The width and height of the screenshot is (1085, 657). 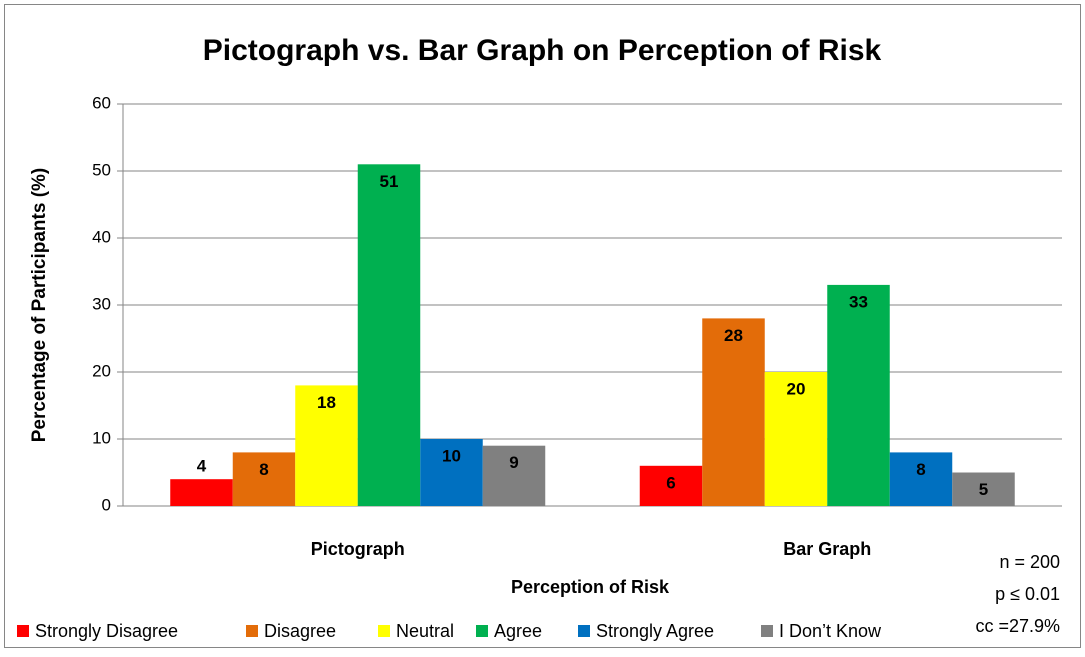 What do you see at coordinates (858, 301) in the screenshot?
I see `data-label: 33` at bounding box center [858, 301].